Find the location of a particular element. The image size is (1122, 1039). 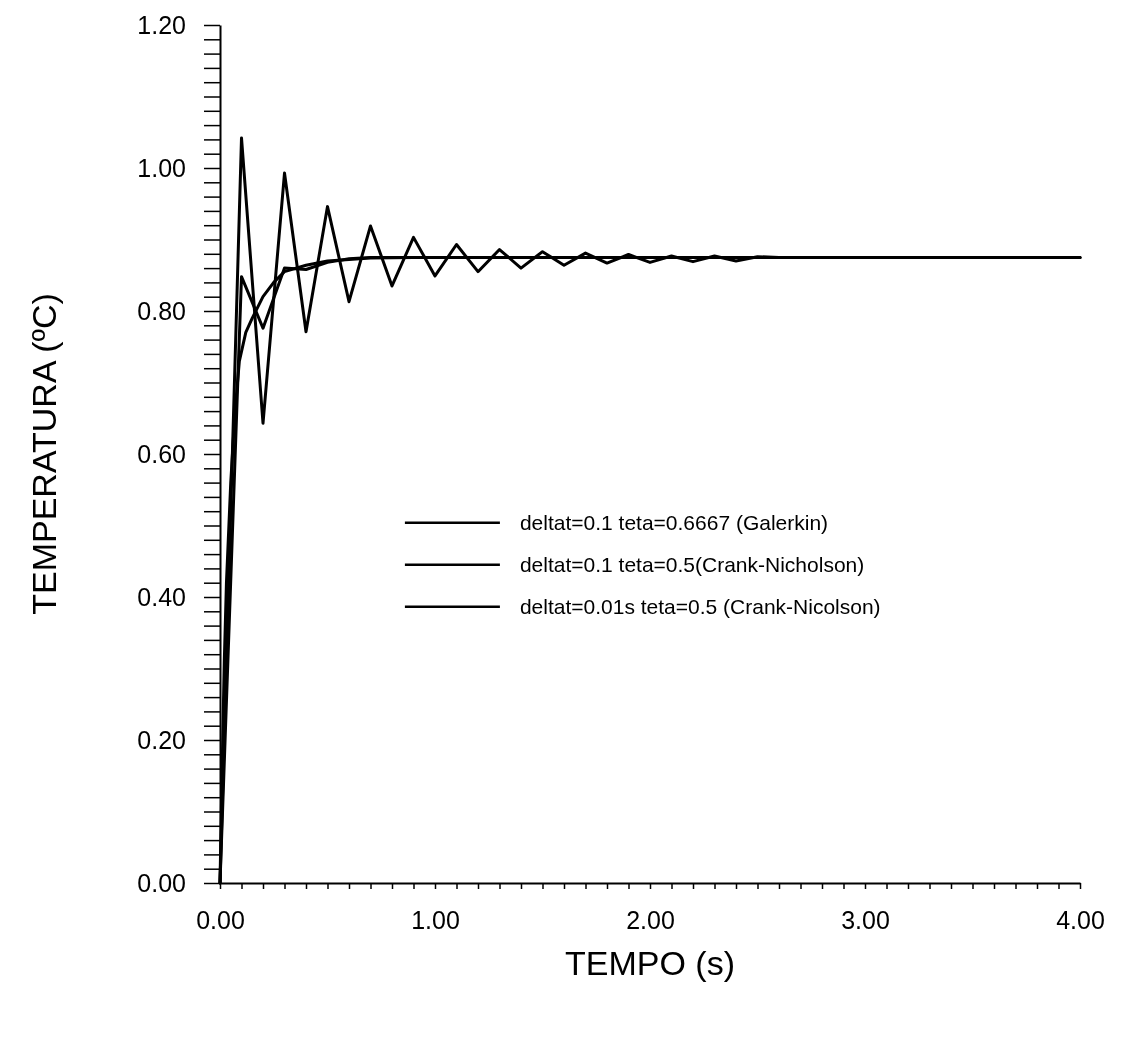

x-tick-label: 4.00 is located at coordinates (1080, 919).